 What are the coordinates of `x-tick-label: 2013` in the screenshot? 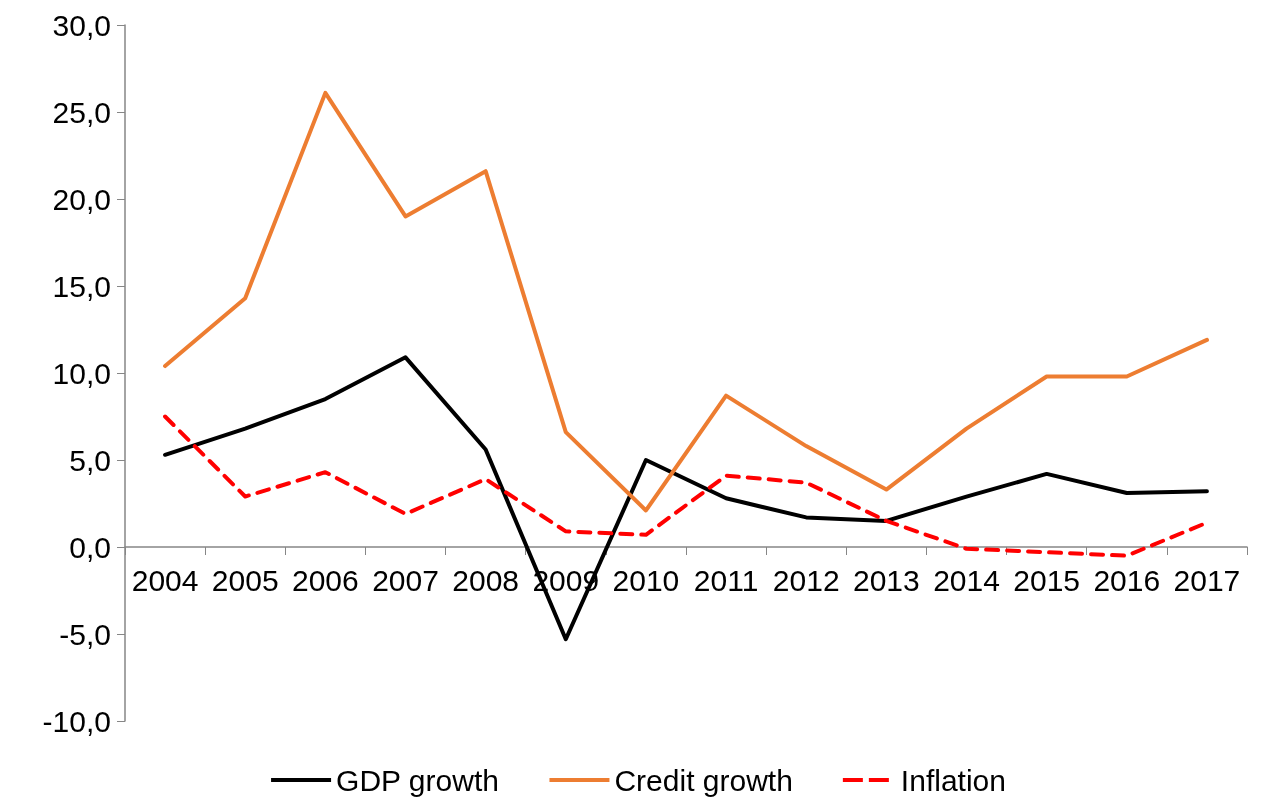 It's located at (886, 580).